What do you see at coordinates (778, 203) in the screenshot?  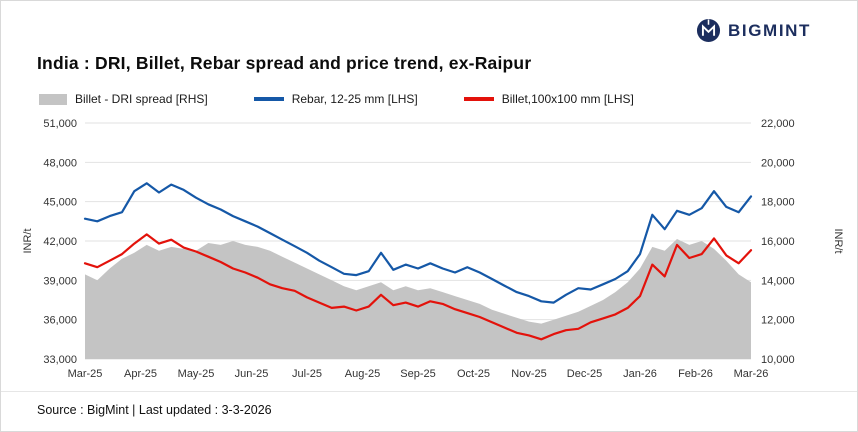 I see `y-right-tick-label: 18,000` at bounding box center [778, 203].